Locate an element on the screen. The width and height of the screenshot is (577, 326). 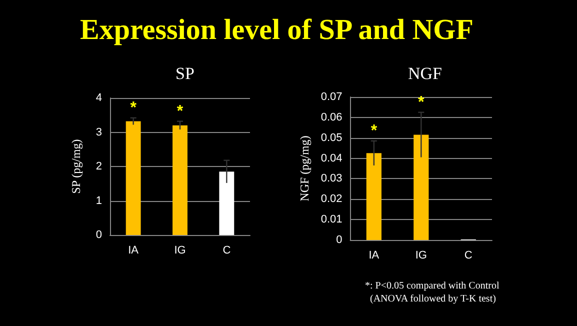
y-tick-label: 0.07 is located at coordinates (331, 97).